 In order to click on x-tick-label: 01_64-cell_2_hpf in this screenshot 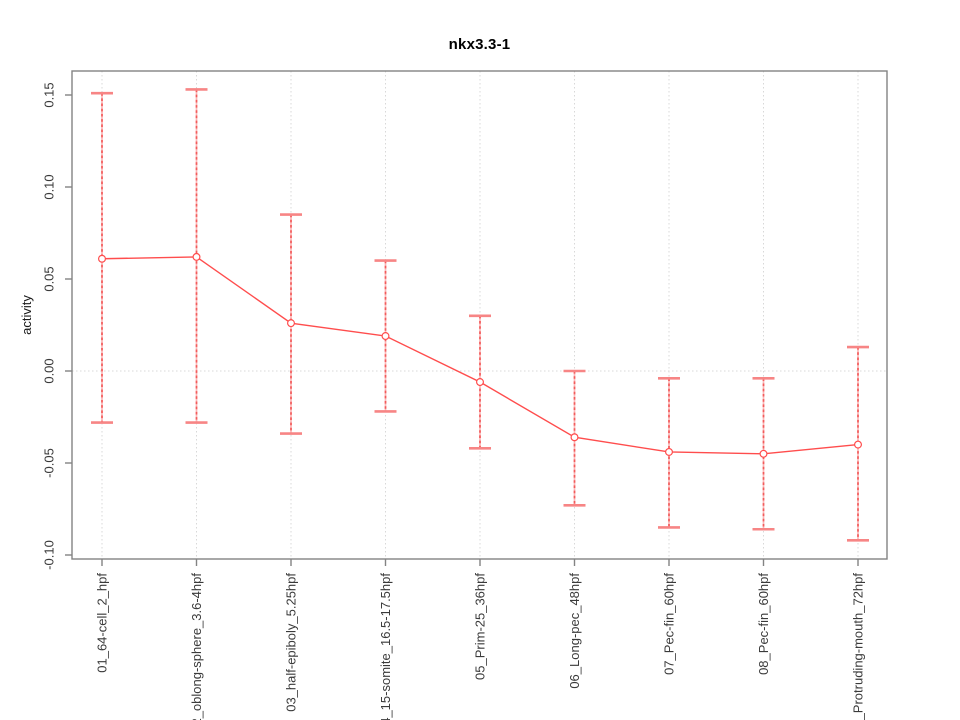, I will do `click(102, 623)`.